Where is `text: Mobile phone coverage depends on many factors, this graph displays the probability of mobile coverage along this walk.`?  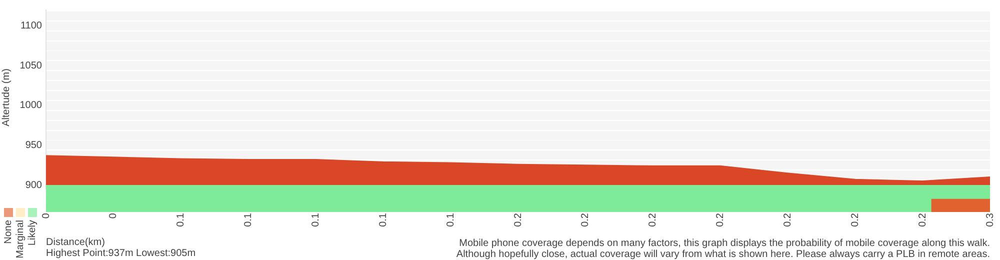
text: Mobile phone coverage depends on many factors, this graph displays the probability of mobile coverage along this walk. is located at coordinates (724, 243).